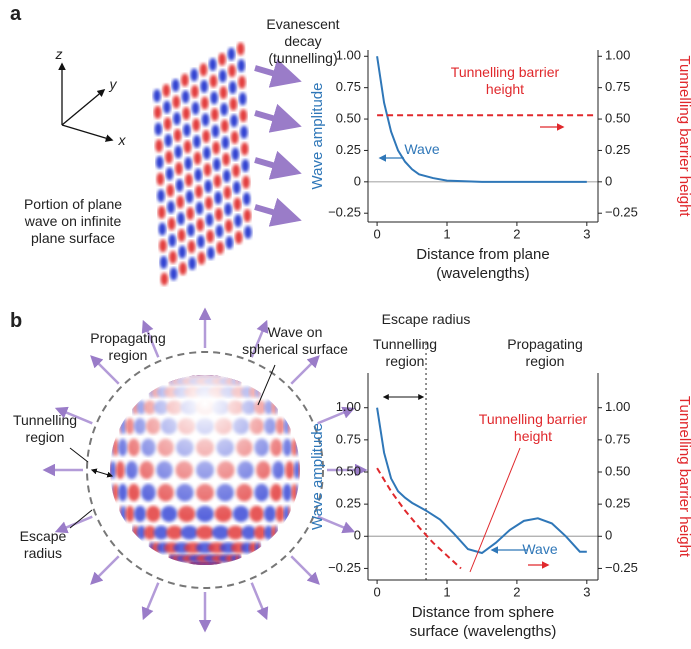 This screenshot has height=649, width=691. I want to click on series-line, so click(481, 481).